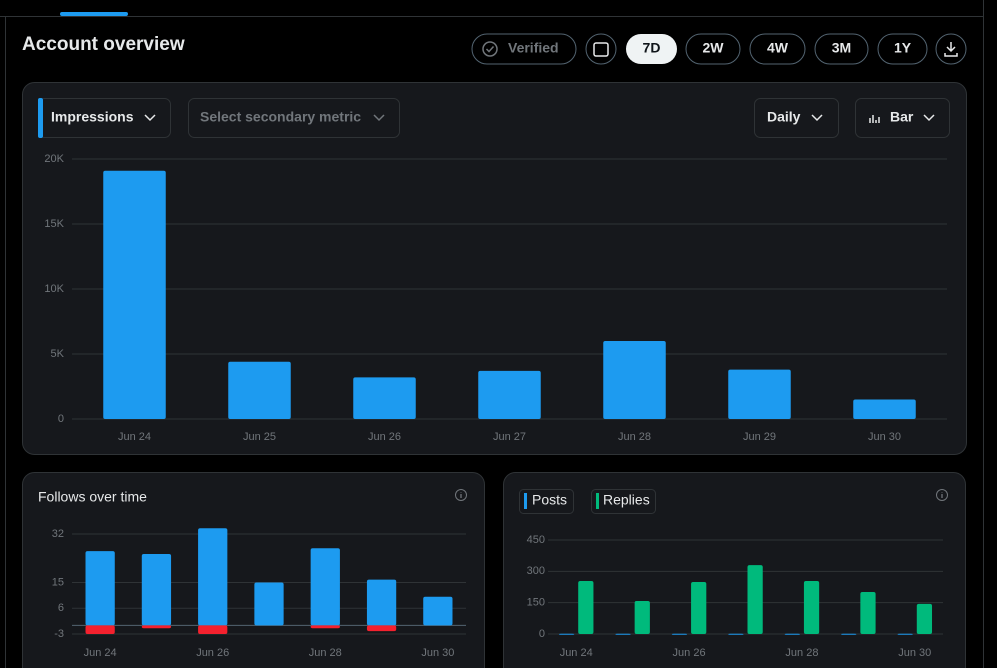  Describe the element at coordinates (58, 534) in the screenshot. I see `y-tick-label: 32` at that location.